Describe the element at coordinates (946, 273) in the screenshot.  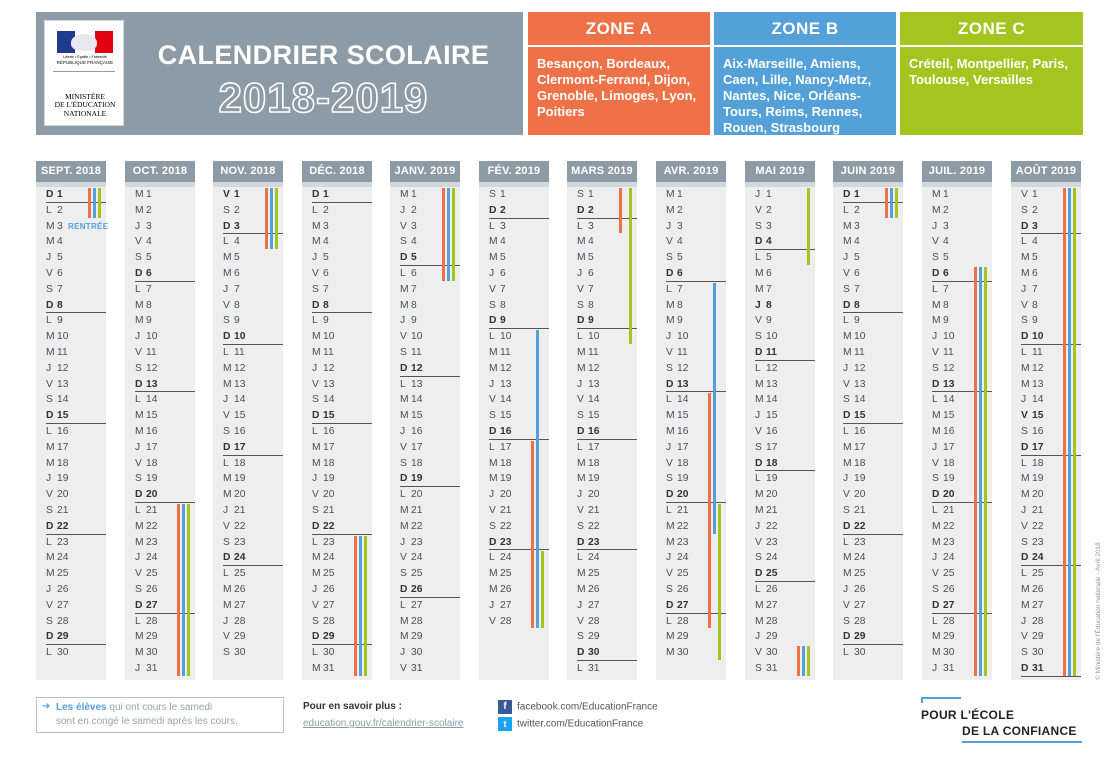
I see `day-number: 6` at that location.